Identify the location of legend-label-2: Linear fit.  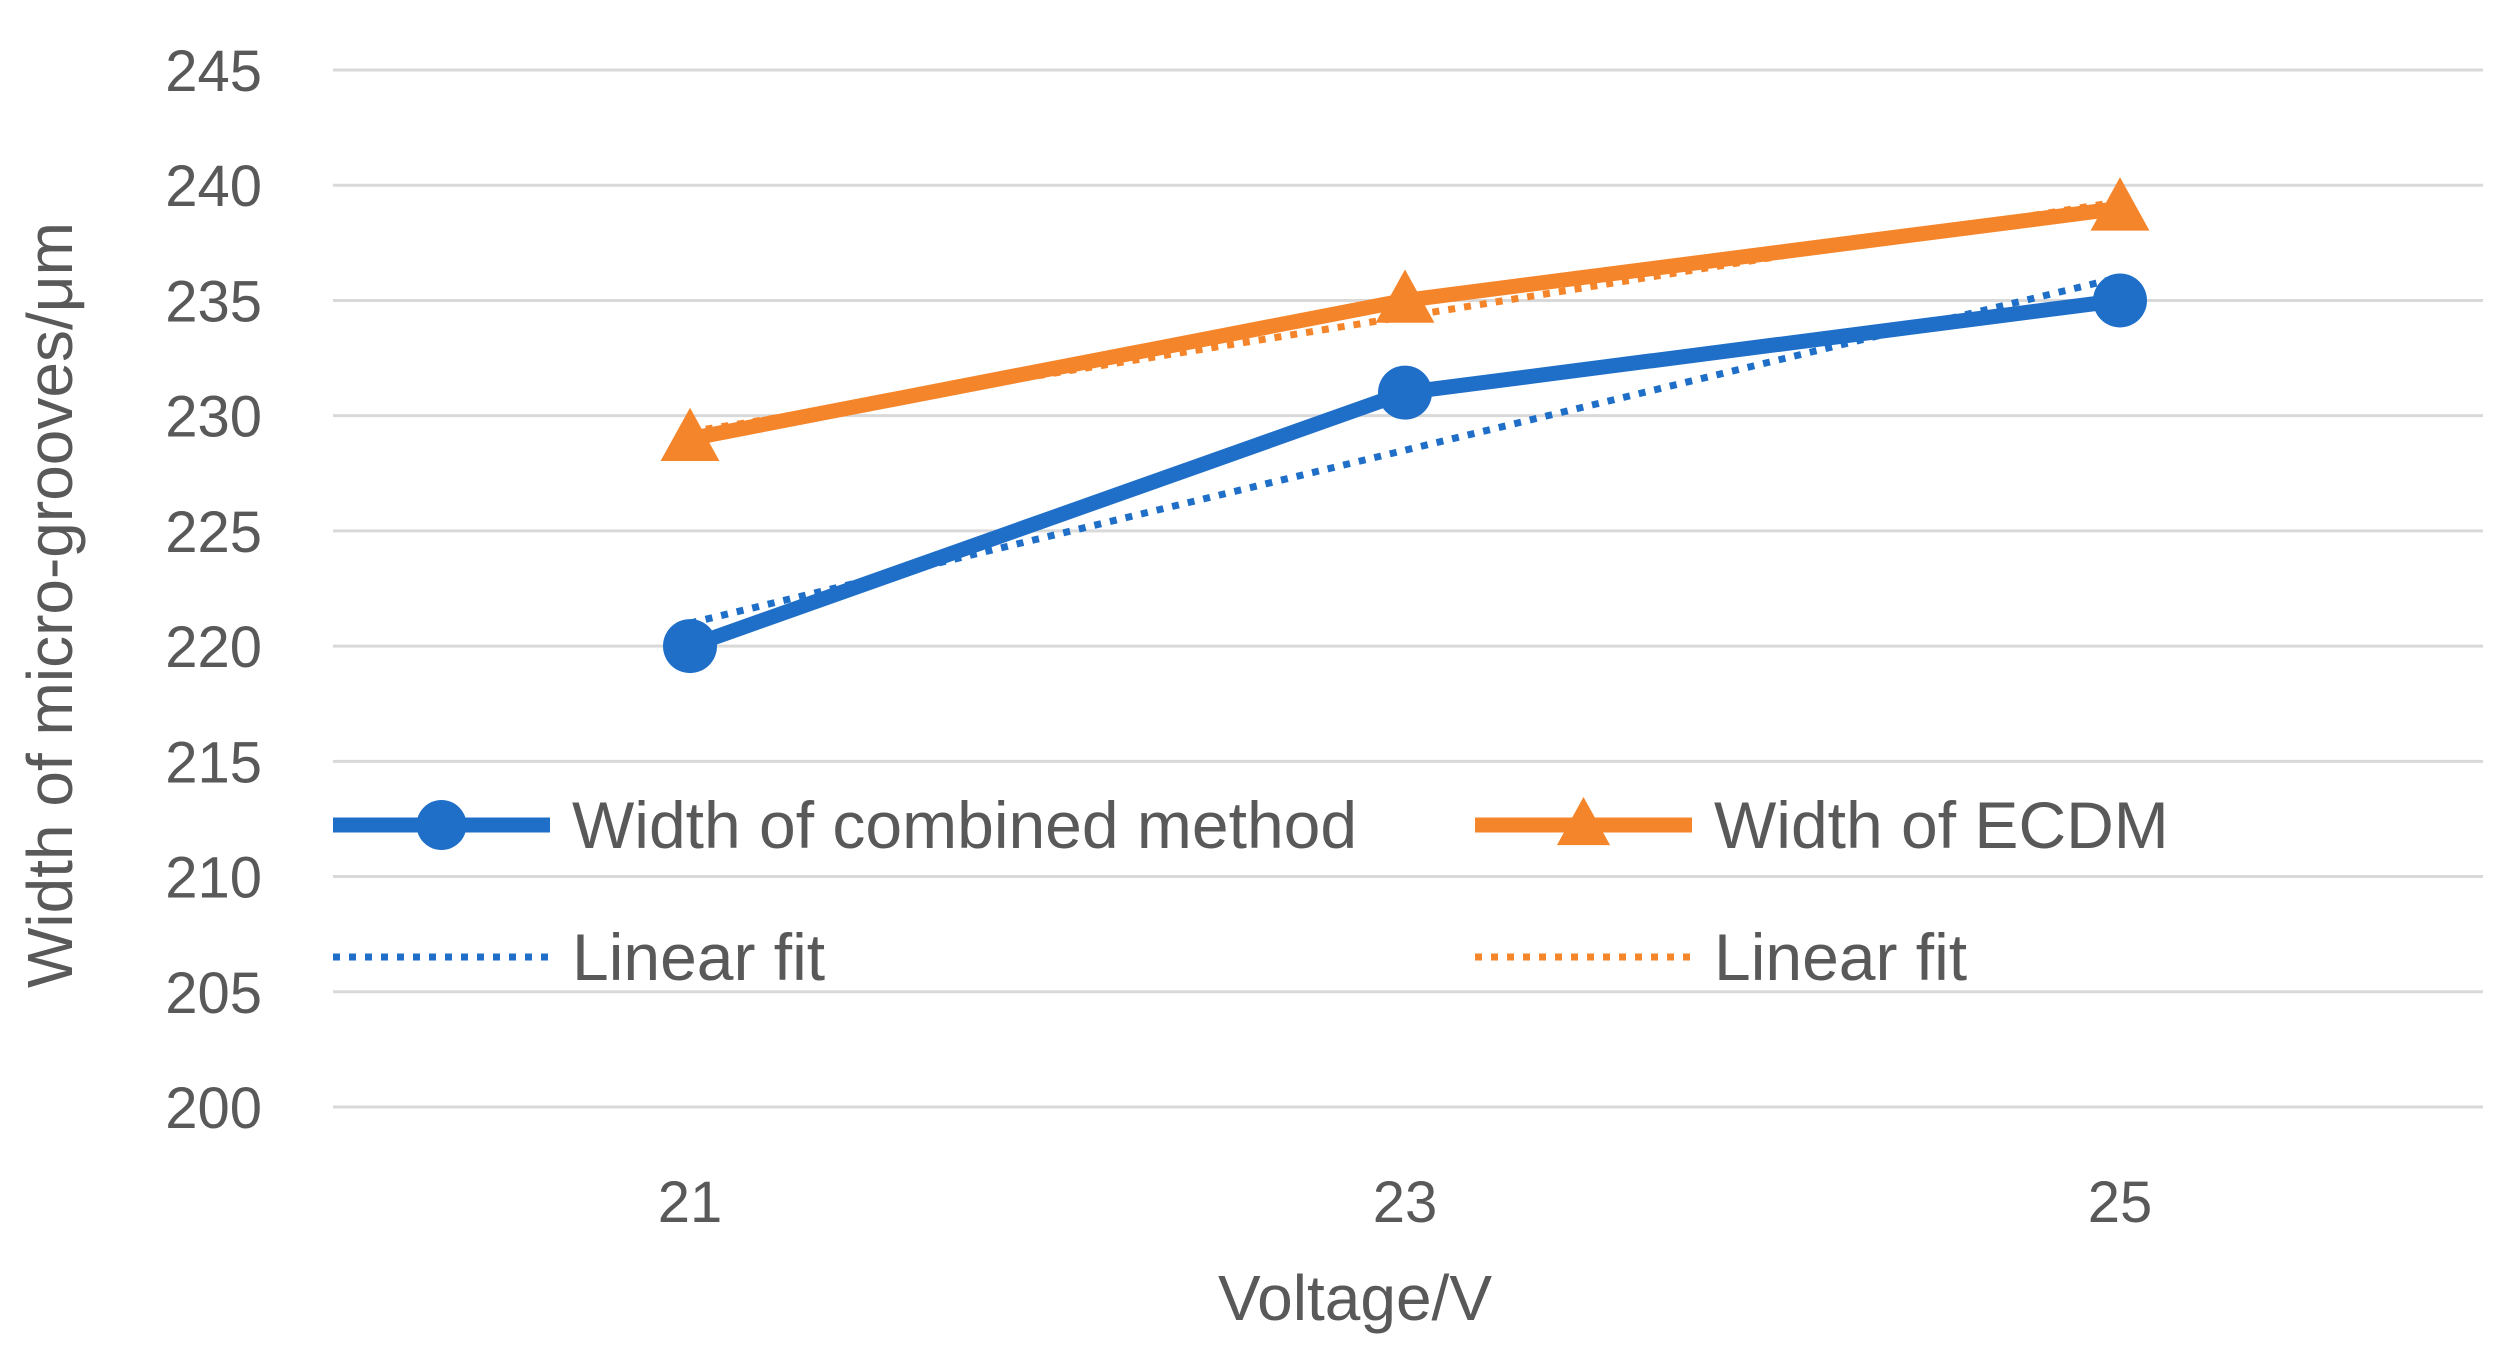
(698, 957).